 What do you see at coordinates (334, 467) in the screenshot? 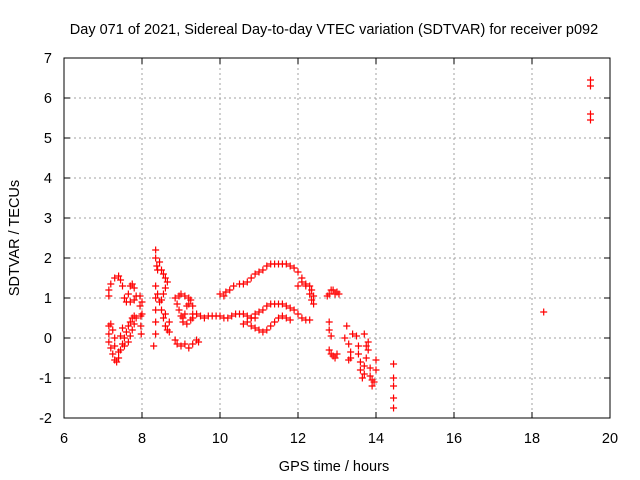
I see `x-axis-label: GPS time / hours` at bounding box center [334, 467].